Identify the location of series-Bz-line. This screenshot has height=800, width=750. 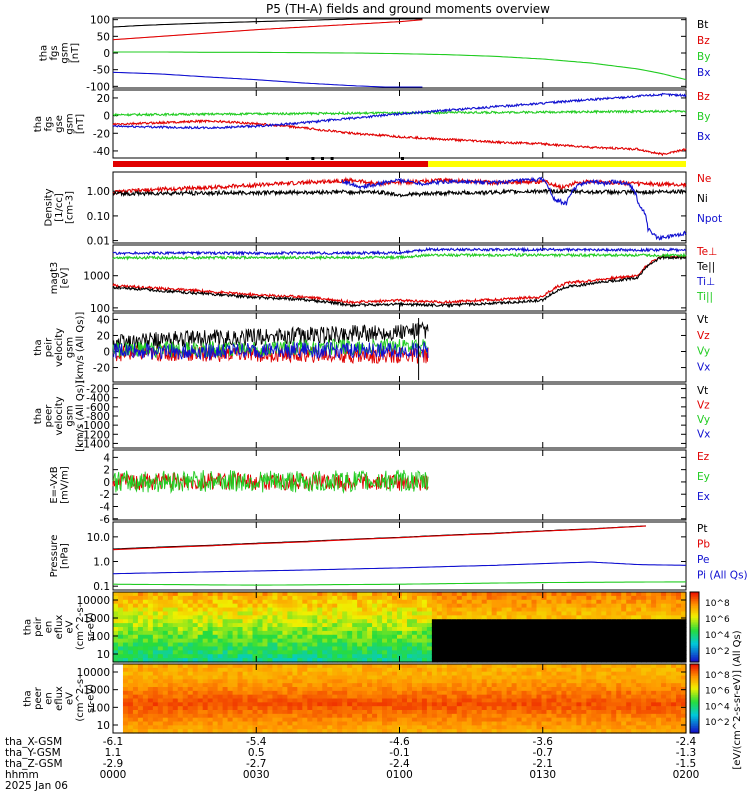
(399, 138).